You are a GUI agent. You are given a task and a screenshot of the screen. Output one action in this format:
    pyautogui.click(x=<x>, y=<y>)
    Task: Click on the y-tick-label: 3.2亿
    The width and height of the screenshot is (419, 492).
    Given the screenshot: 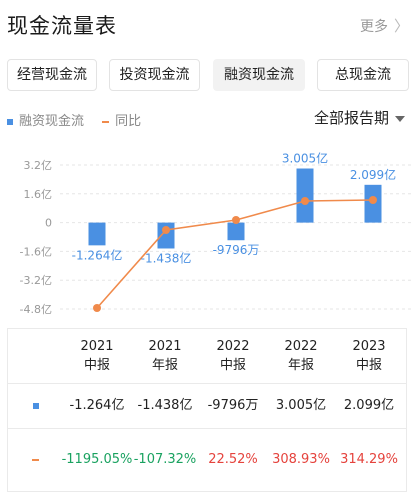 What is the action you would take?
    pyautogui.click(x=38, y=165)
    